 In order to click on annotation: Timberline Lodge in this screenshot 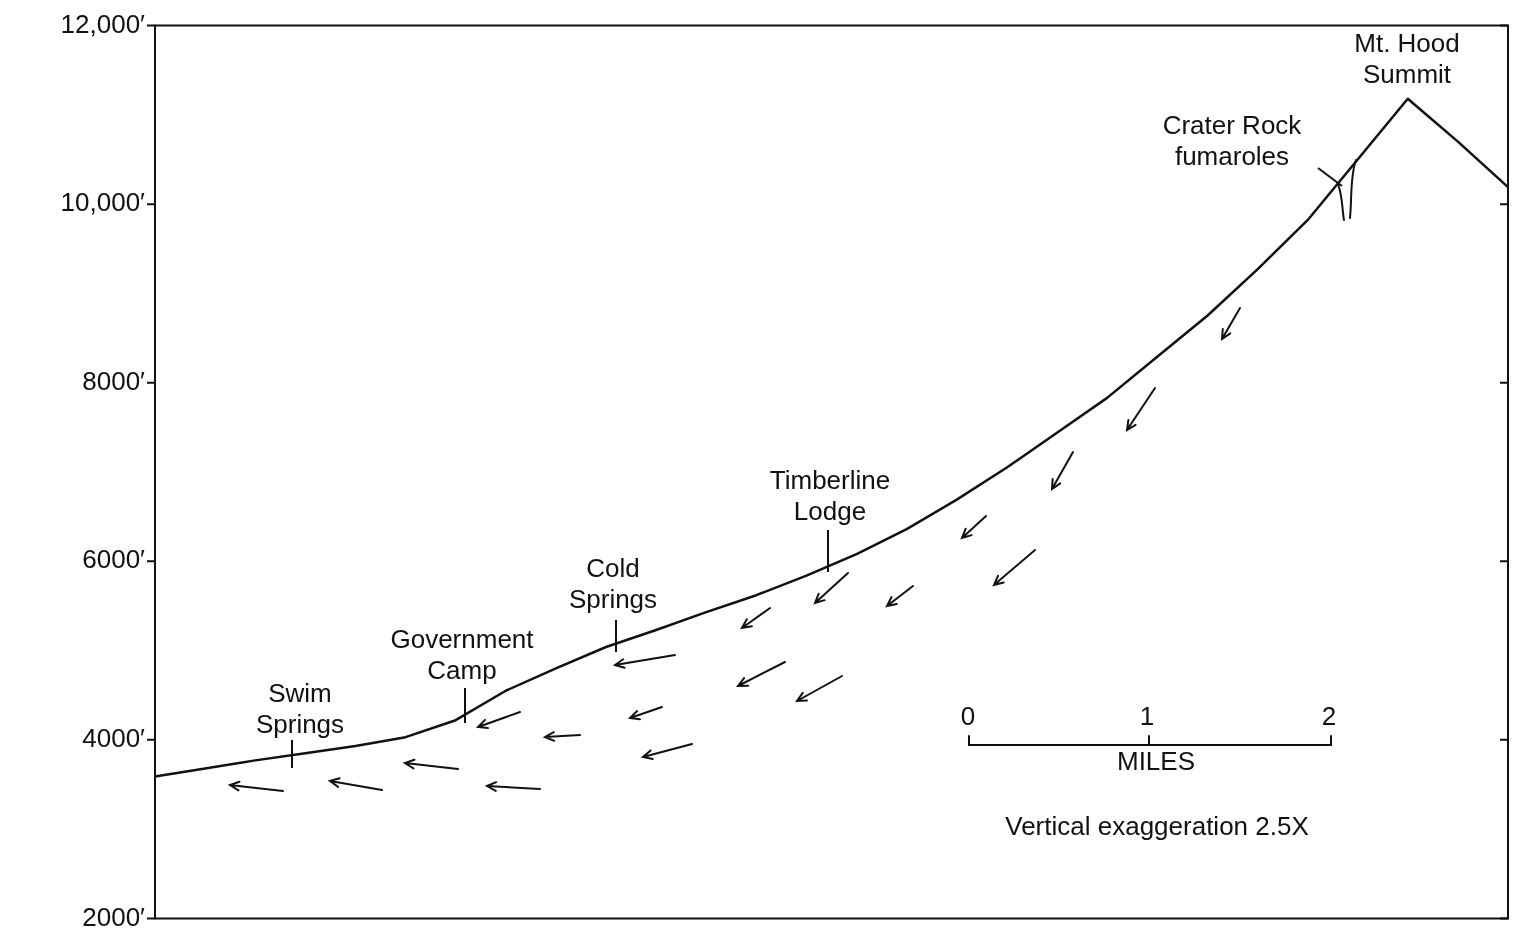, I will do `click(830, 496)`.